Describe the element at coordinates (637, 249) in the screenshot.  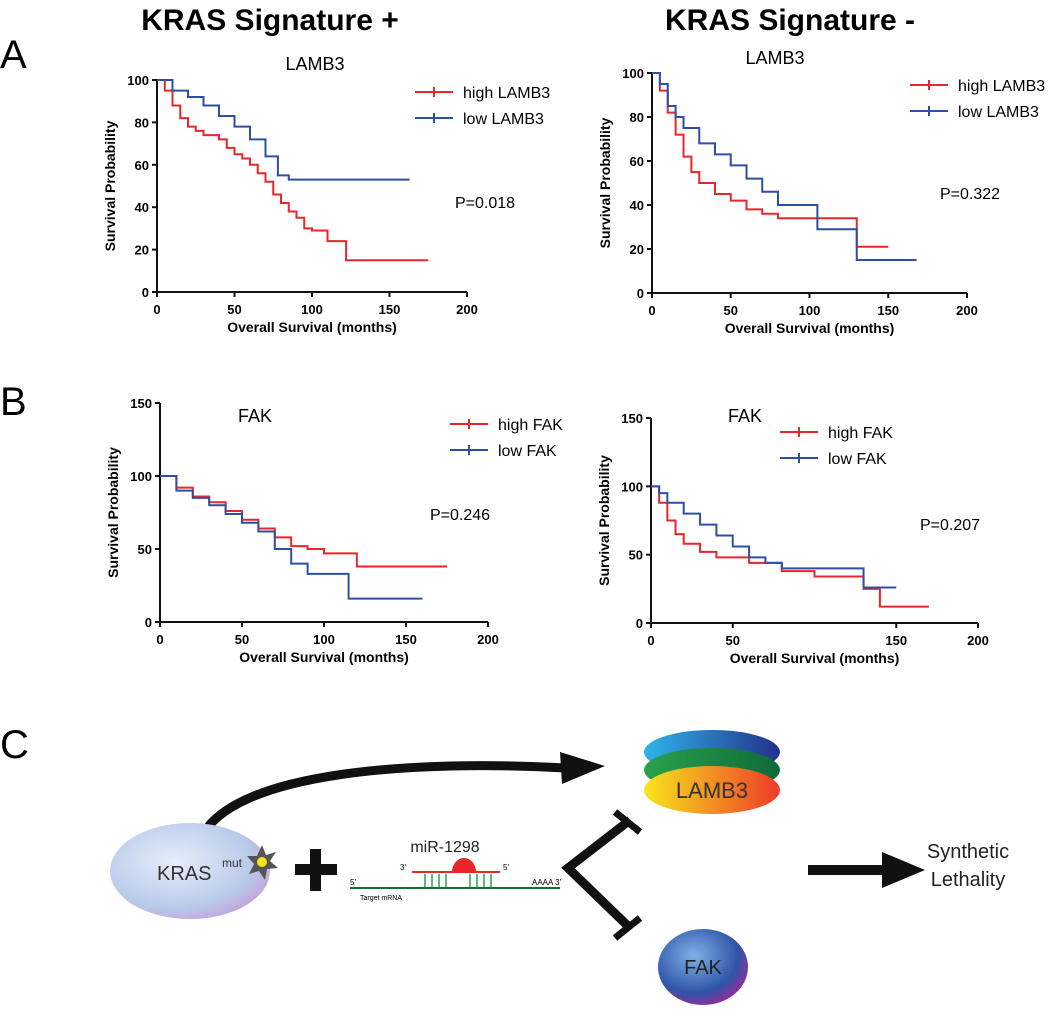
I see `y-tick-label: 20` at that location.